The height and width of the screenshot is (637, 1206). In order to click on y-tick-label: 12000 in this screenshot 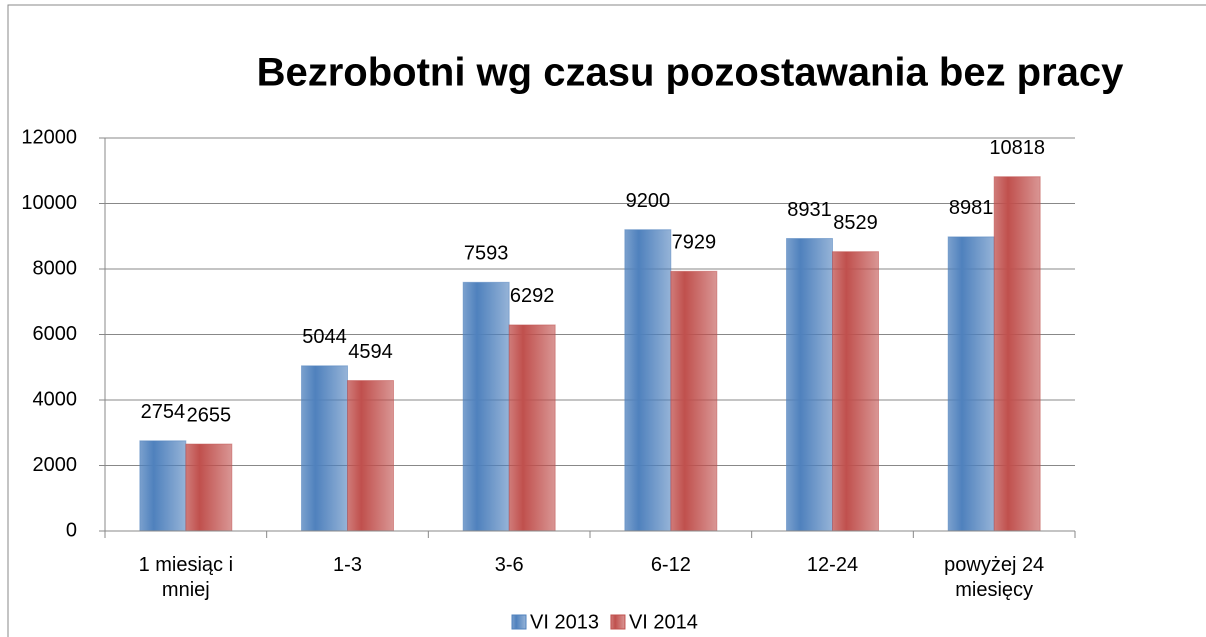, I will do `click(49, 137)`.